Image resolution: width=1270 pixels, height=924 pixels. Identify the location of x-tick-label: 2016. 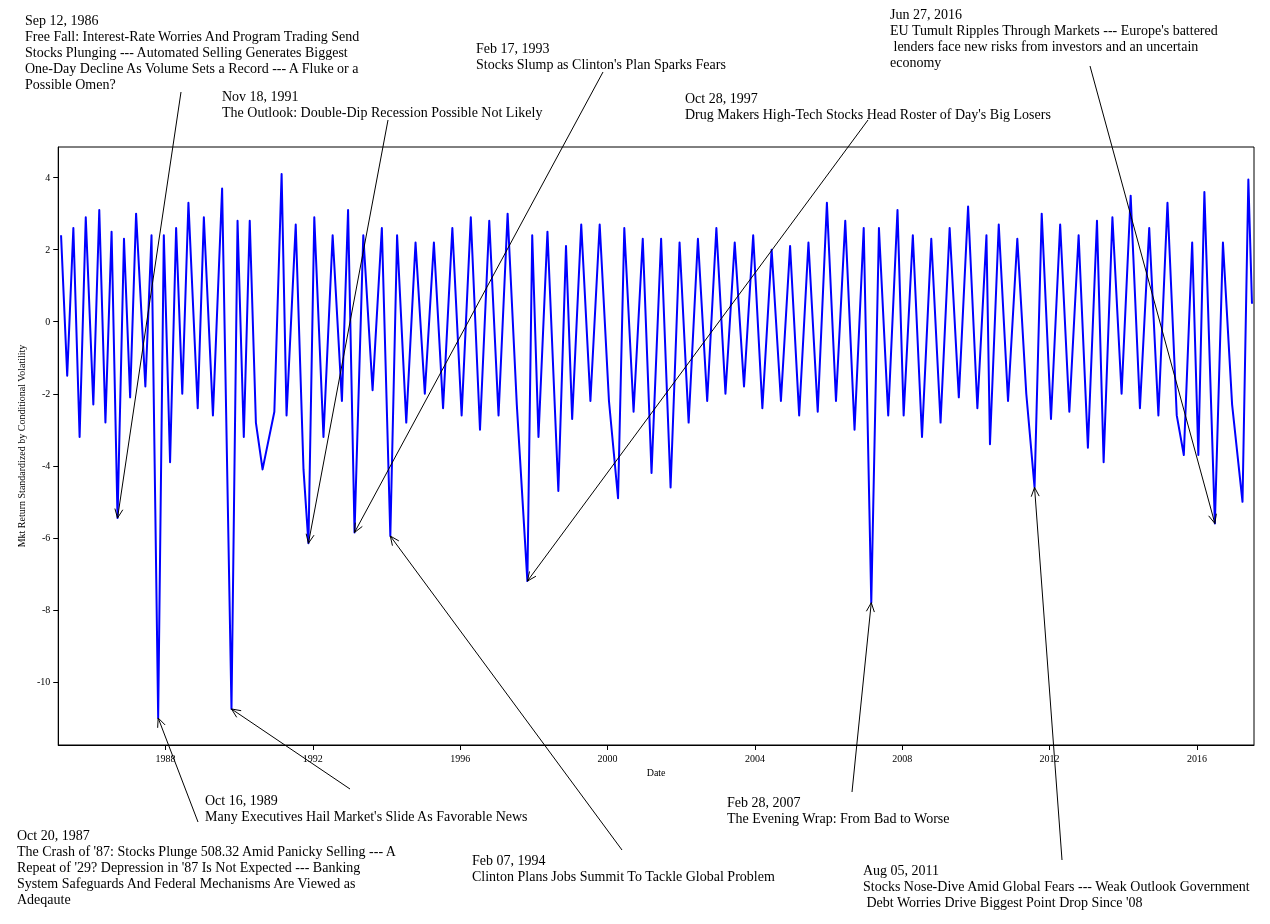
(1196, 758).